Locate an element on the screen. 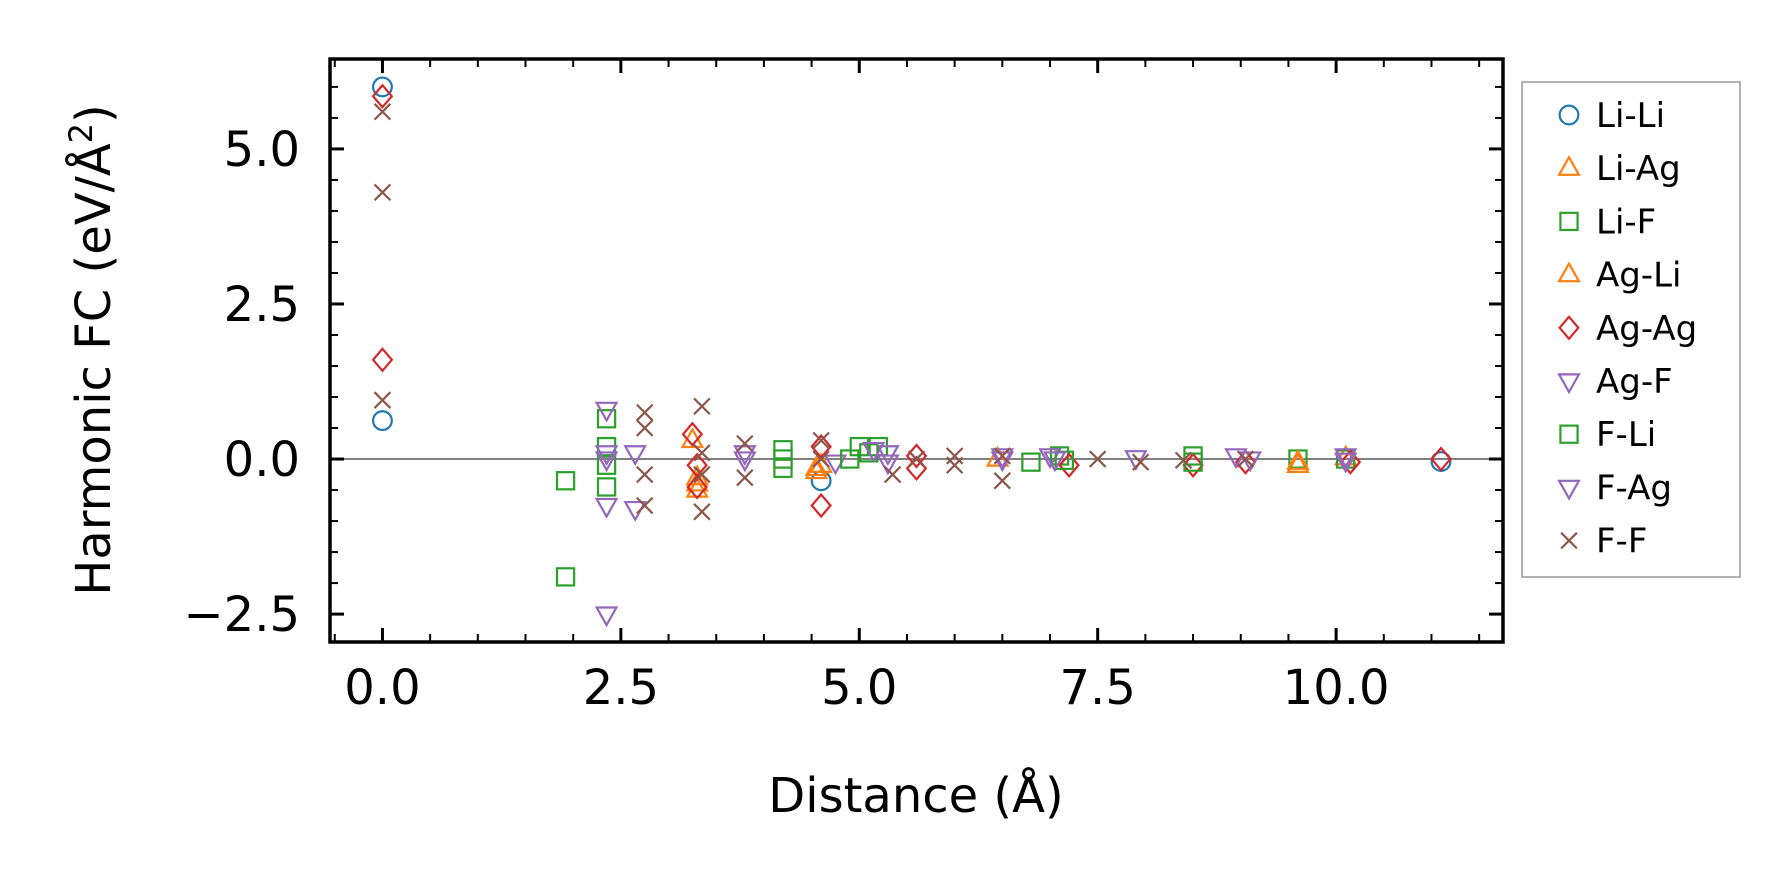 The height and width of the screenshot is (883, 1789). legend-label-ag-ag: Ag-Ag is located at coordinates (1646, 329).